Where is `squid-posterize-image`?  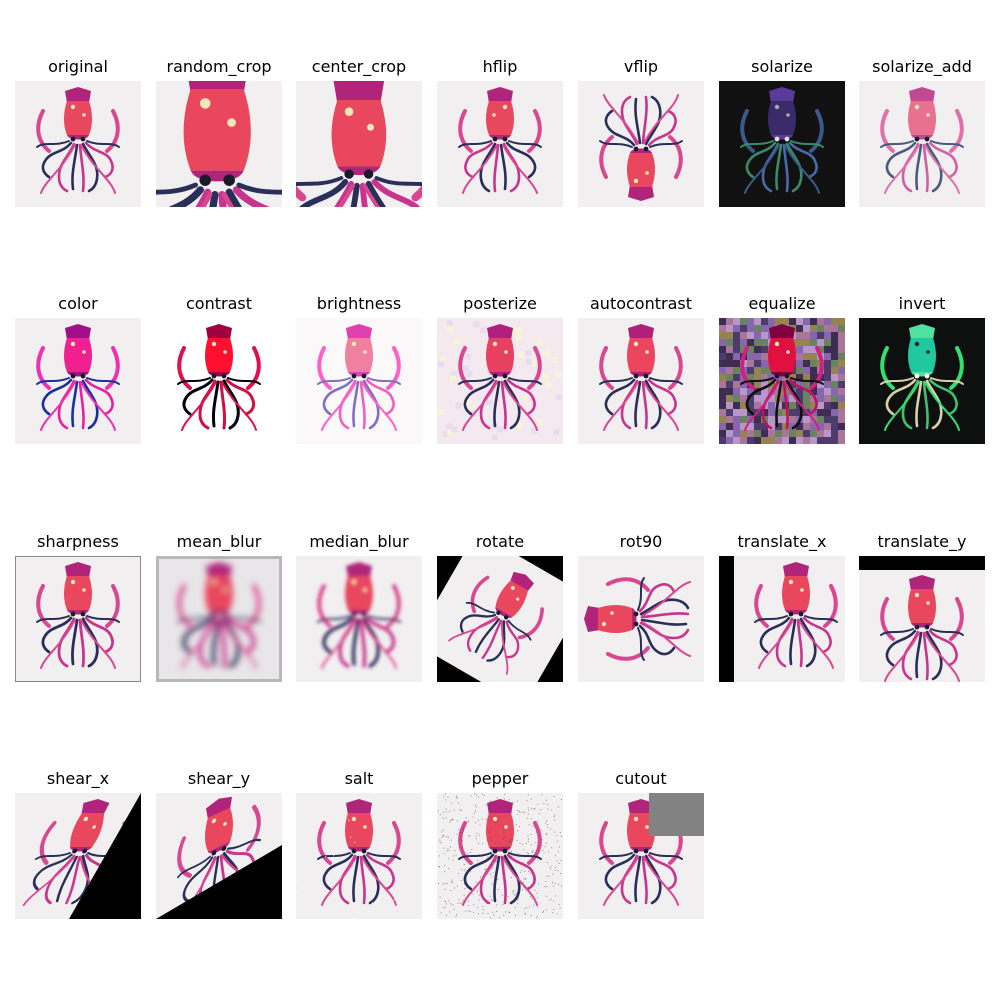
squid-posterize-image is located at coordinates (500, 381).